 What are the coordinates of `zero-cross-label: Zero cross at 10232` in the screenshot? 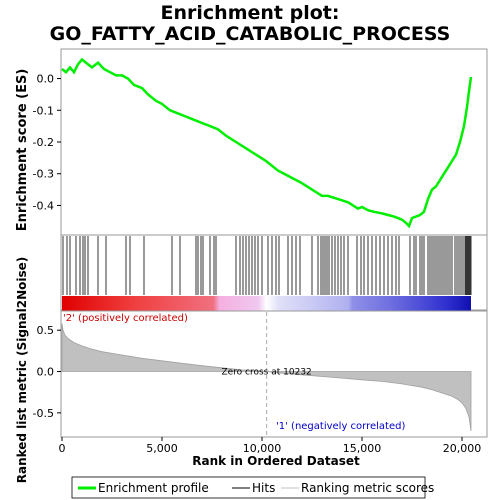 It's located at (266, 373).